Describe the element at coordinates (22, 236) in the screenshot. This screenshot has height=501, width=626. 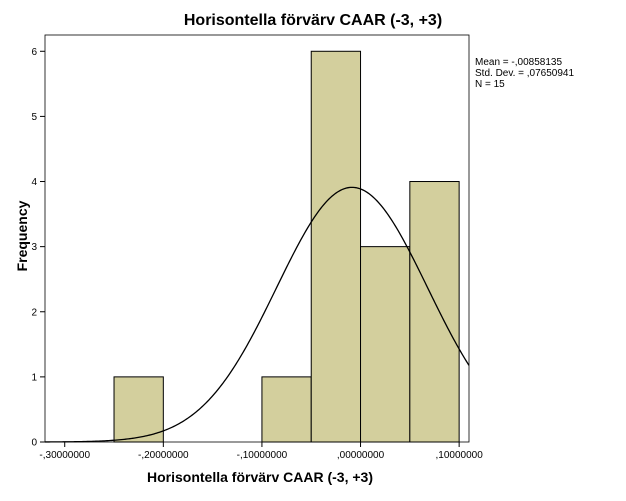
I see `y-axis-label: Frequency` at that location.